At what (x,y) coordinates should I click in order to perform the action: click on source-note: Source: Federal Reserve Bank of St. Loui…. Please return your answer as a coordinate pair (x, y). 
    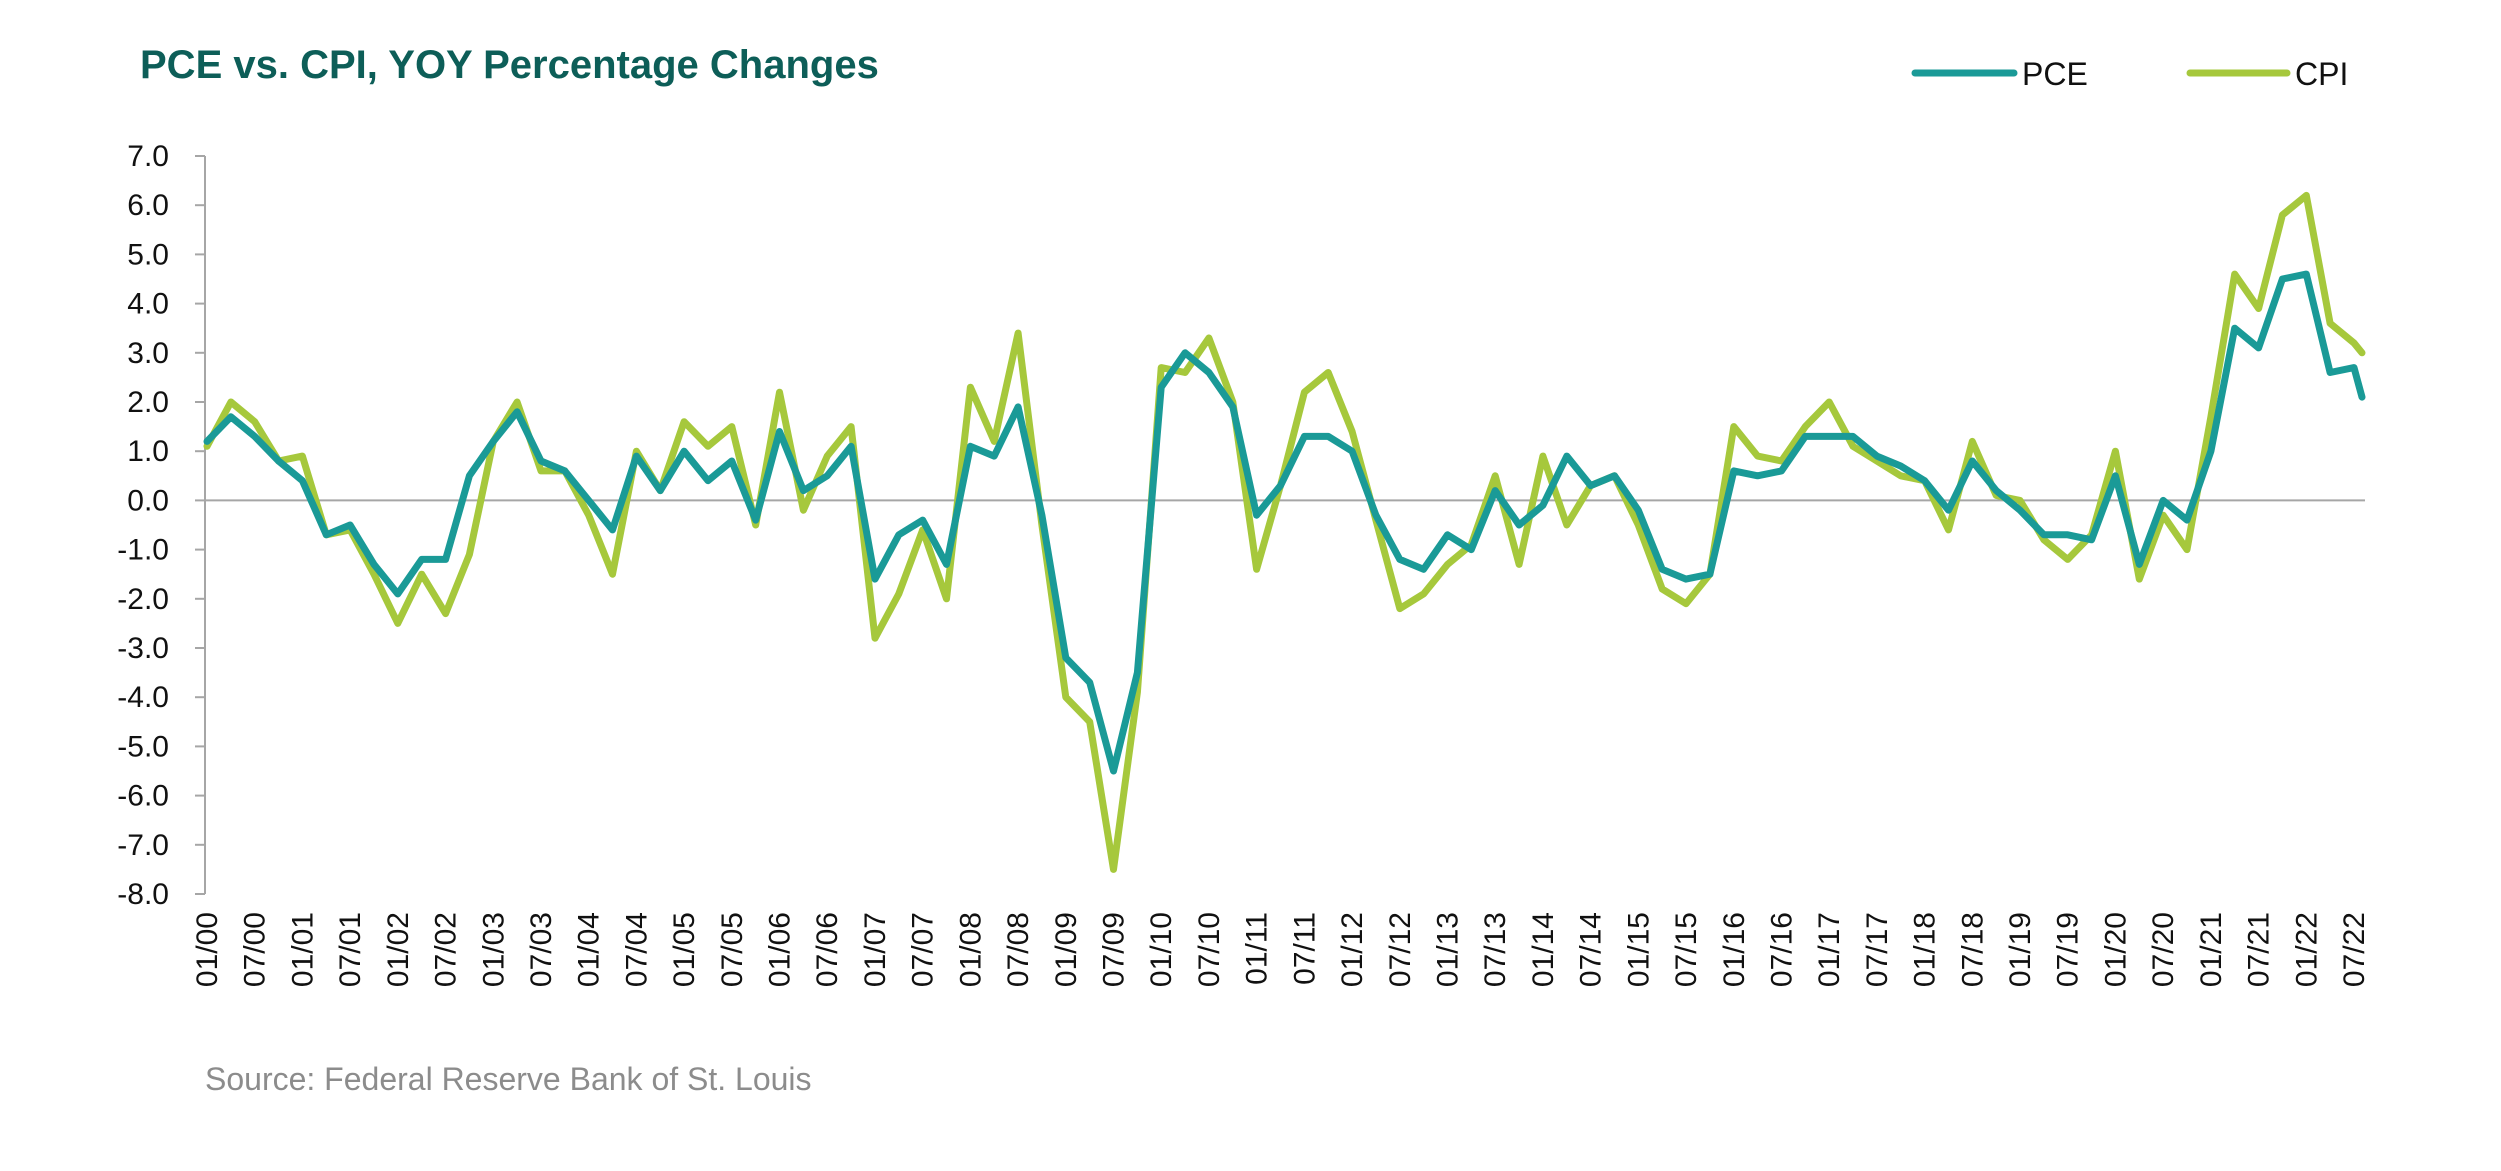
    Looking at the image, I should click on (508, 1079).